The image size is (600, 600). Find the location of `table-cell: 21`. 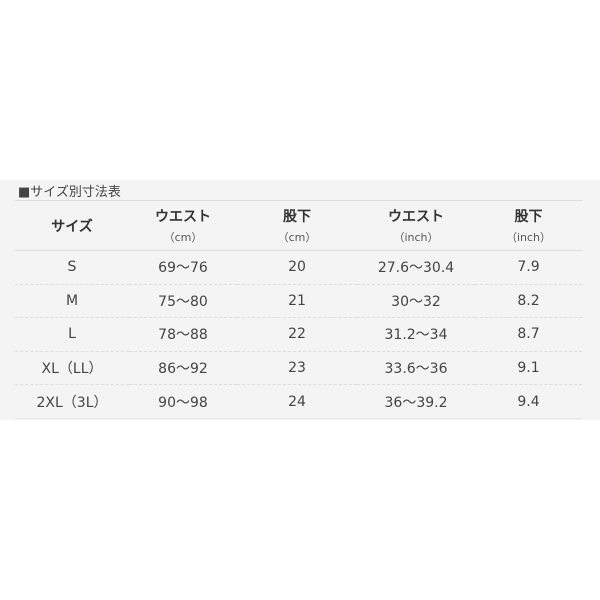

table-cell: 21 is located at coordinates (297, 300).